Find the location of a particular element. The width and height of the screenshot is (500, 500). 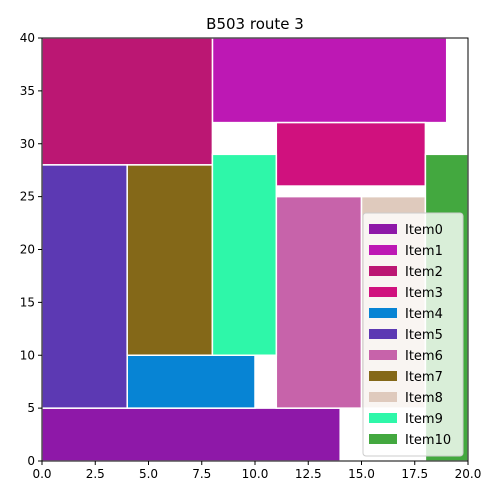

y-tick-label: 0 is located at coordinates (31, 461).